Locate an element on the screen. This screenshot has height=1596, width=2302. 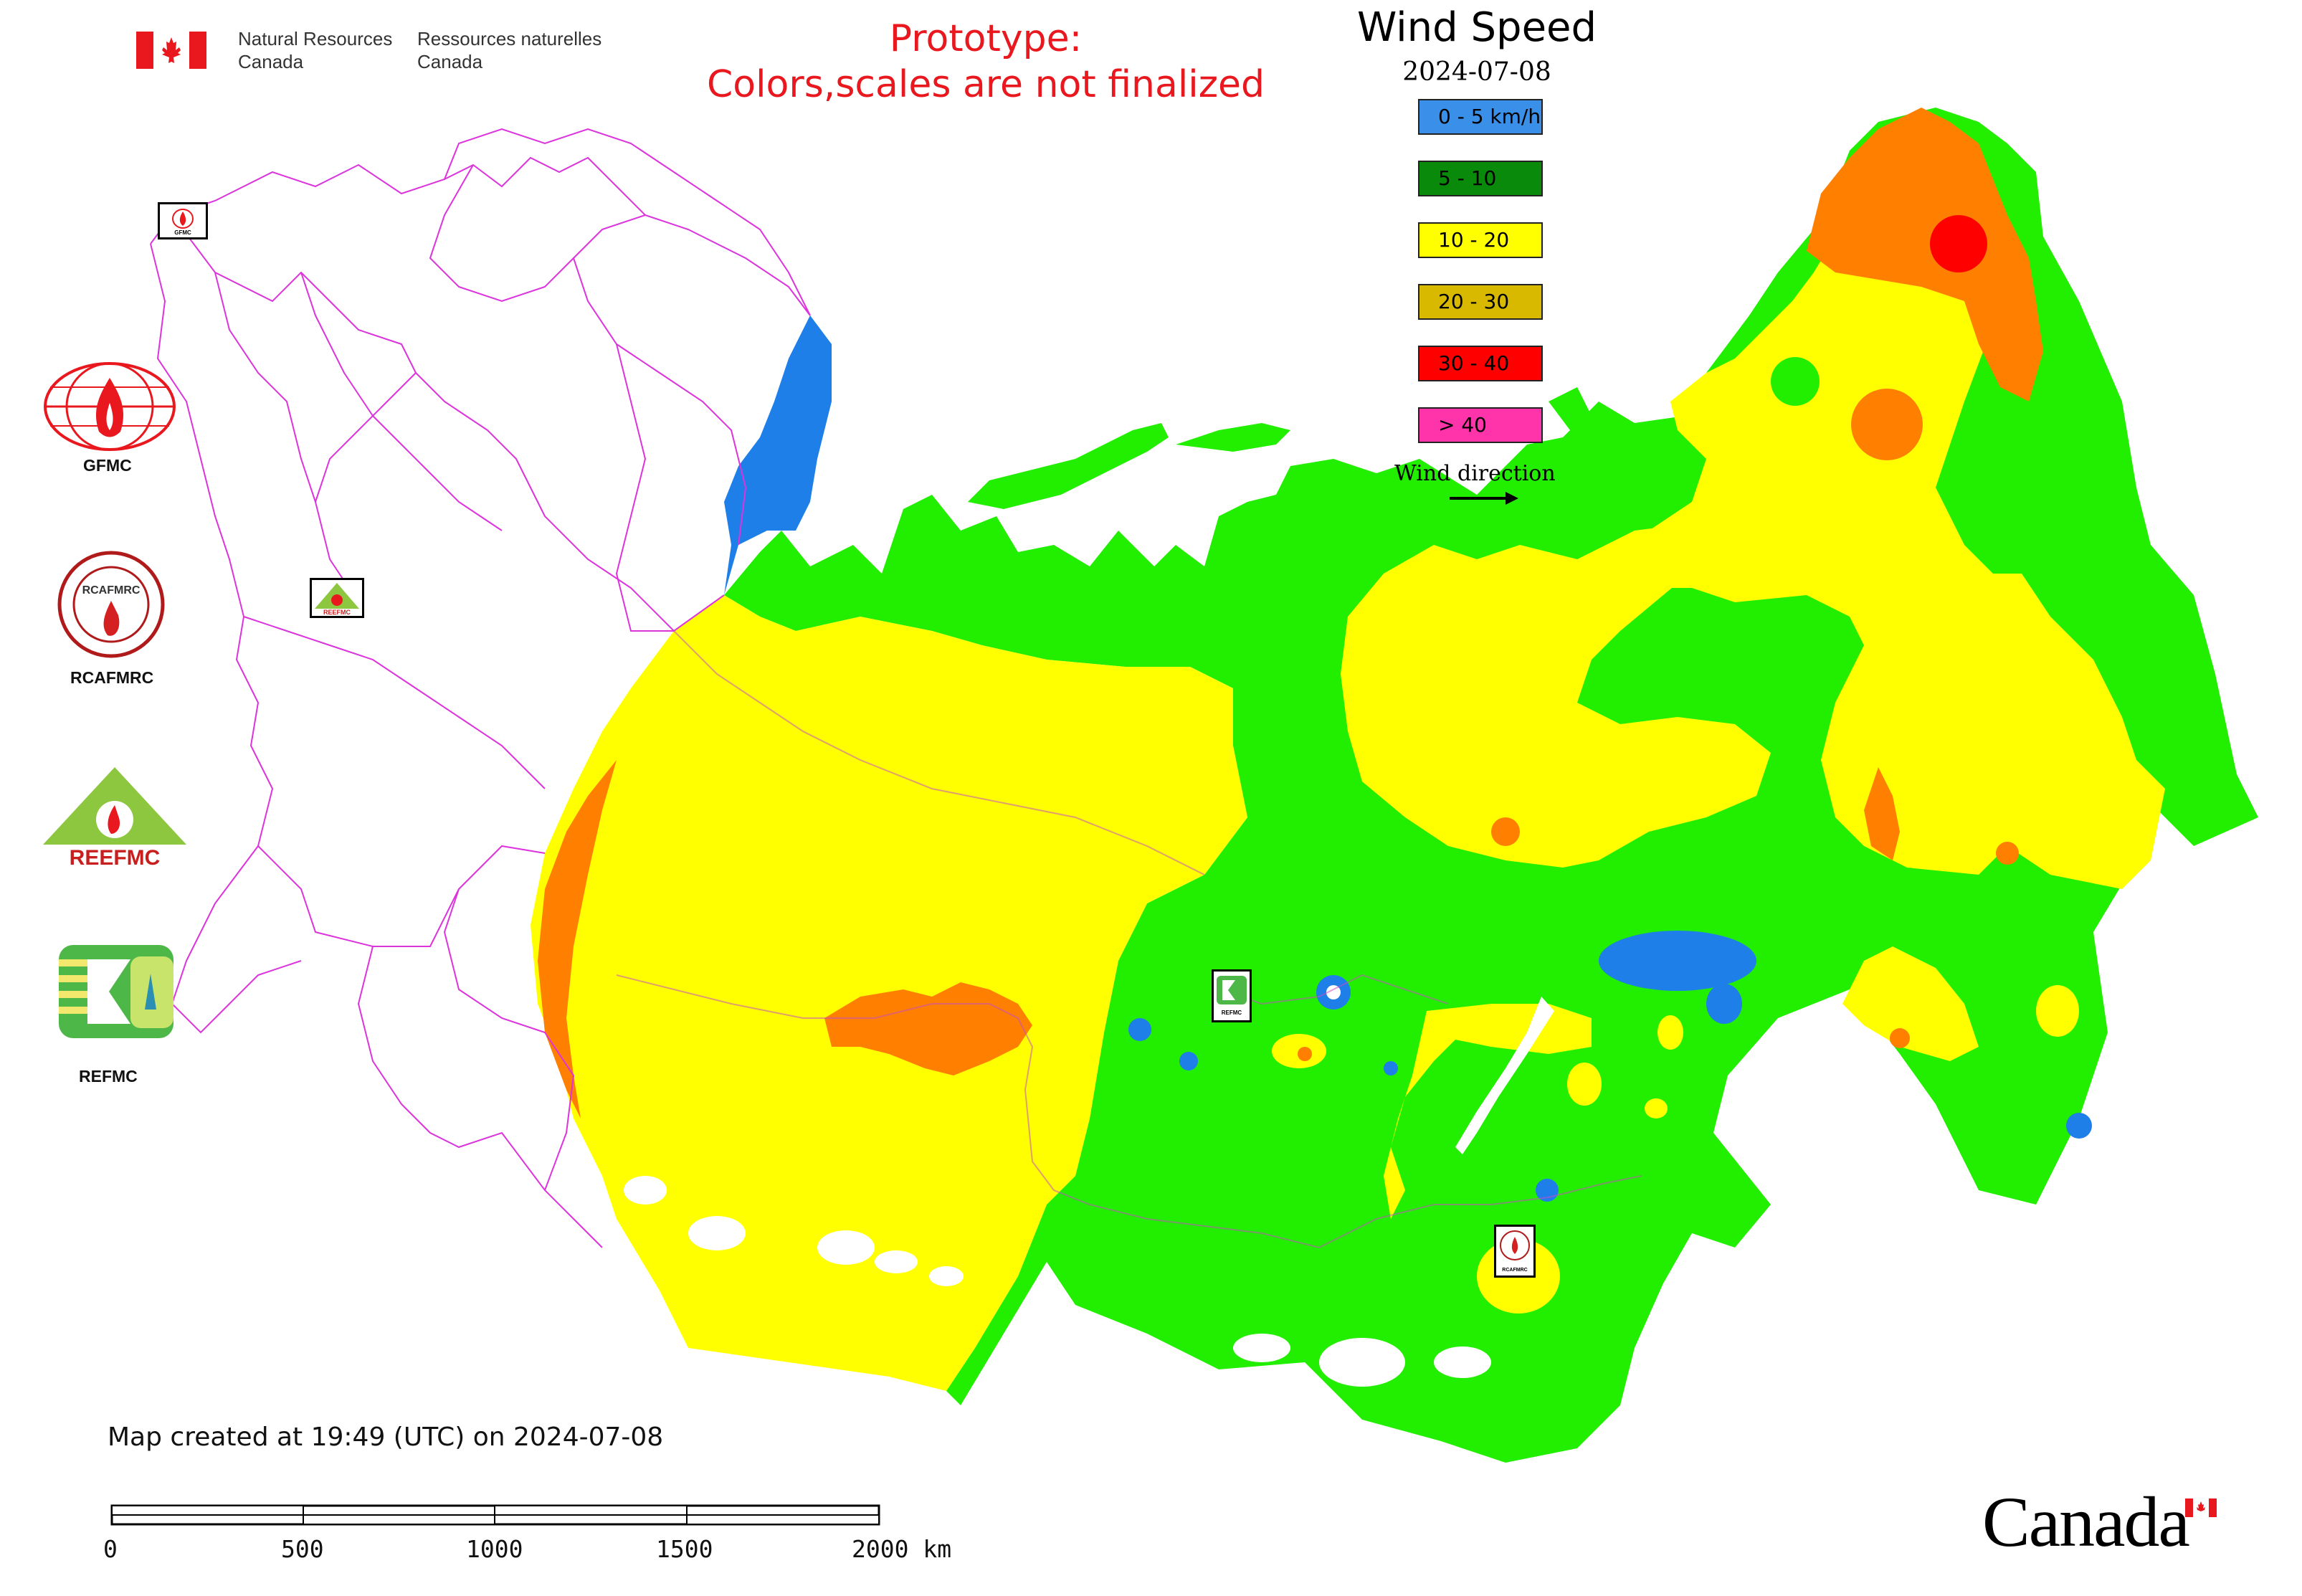
rcafmrc-logo-icon: RCAFMRC is located at coordinates (111, 604).